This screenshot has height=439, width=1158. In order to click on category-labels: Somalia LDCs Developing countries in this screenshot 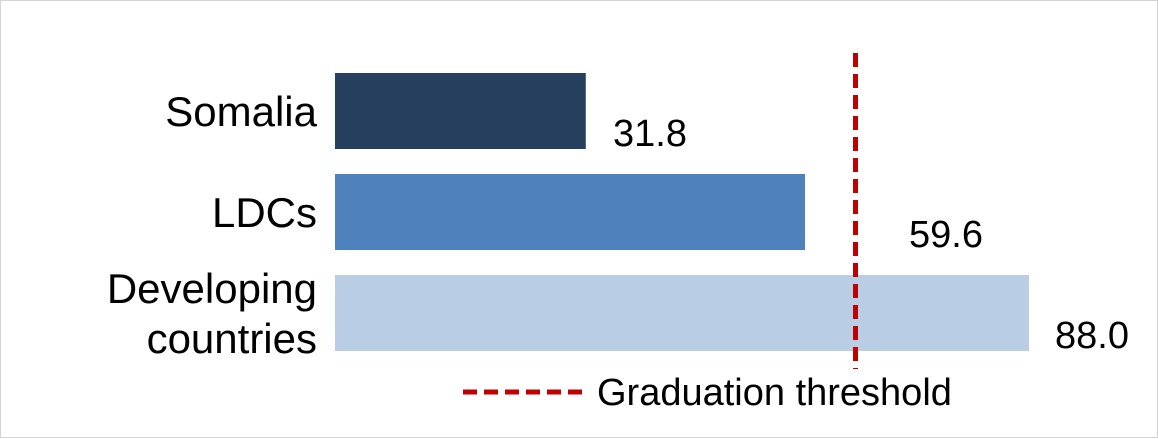, I will do `click(212, 225)`.